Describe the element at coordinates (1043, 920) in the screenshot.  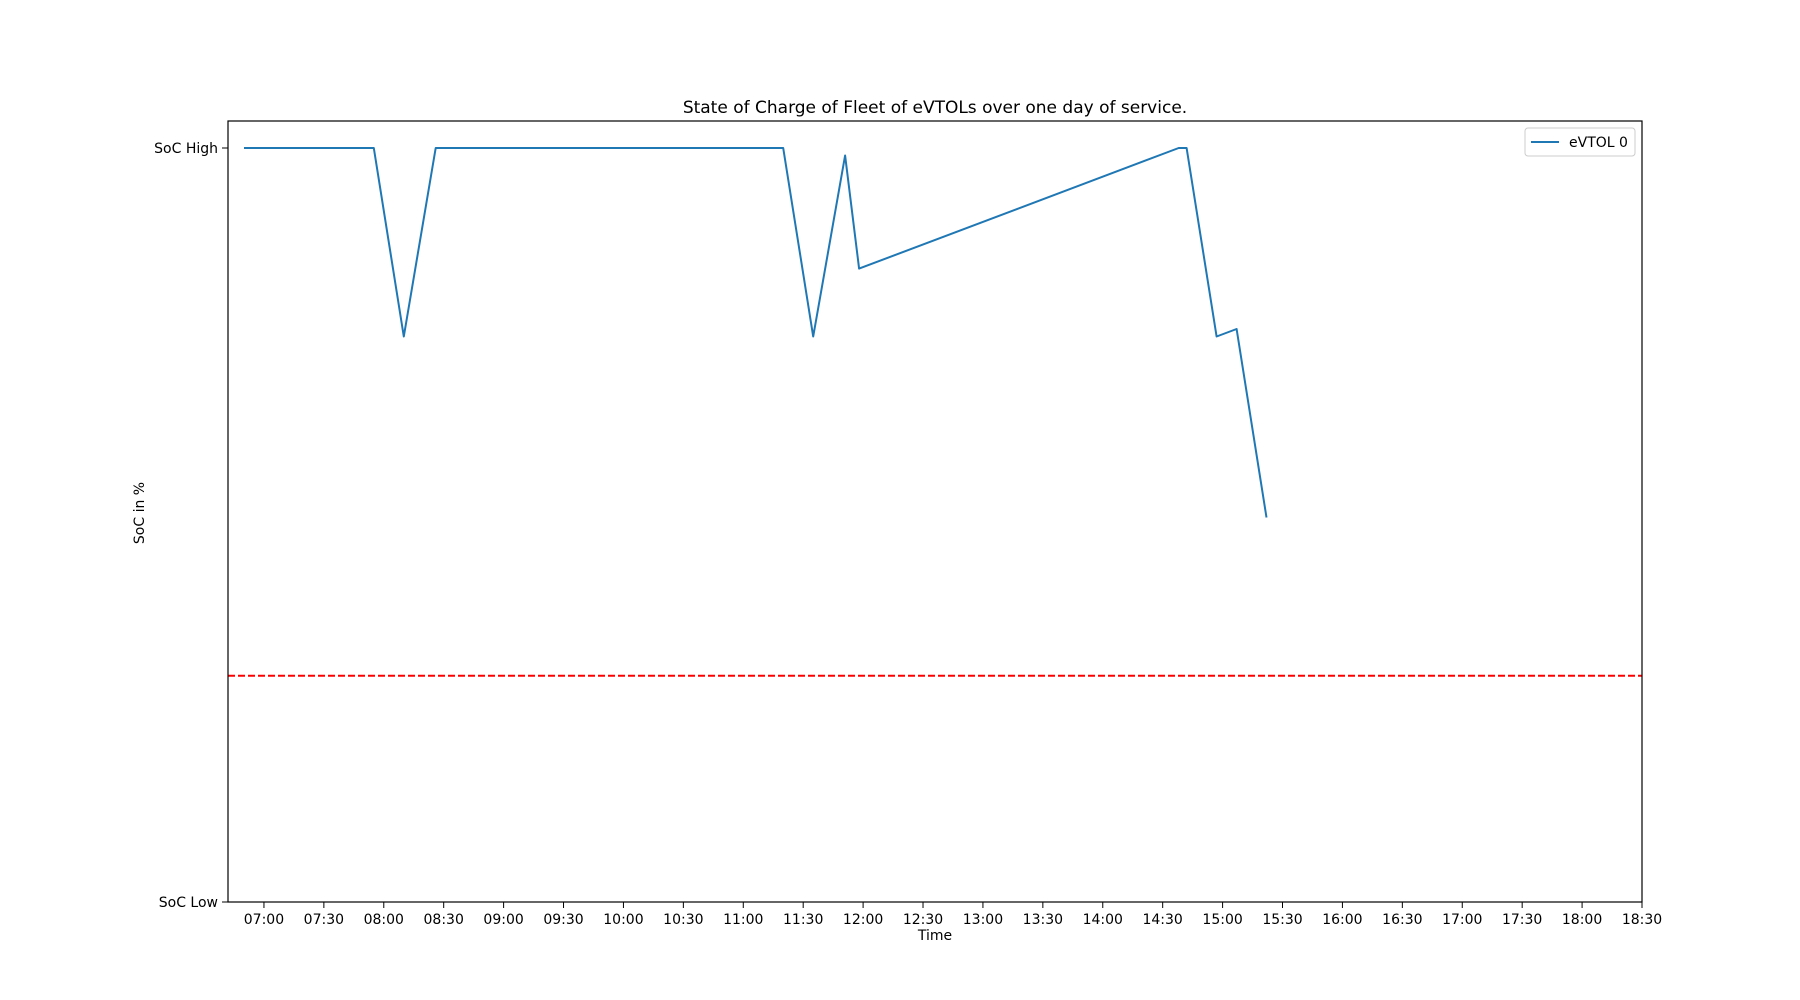
I see `x-tick-label: 13:30` at that location.